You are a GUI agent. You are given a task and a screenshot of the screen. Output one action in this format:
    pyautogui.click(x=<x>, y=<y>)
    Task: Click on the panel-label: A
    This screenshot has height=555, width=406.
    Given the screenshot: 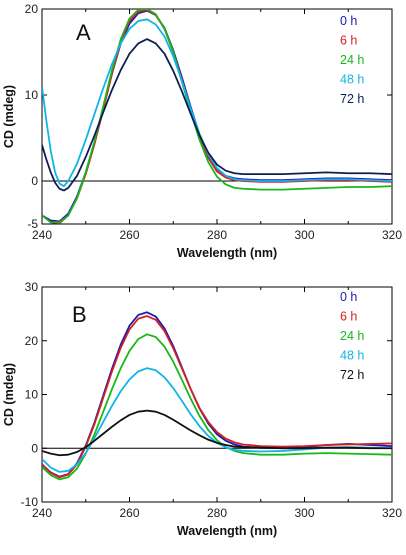 What is the action you would take?
    pyautogui.click(x=83, y=32)
    